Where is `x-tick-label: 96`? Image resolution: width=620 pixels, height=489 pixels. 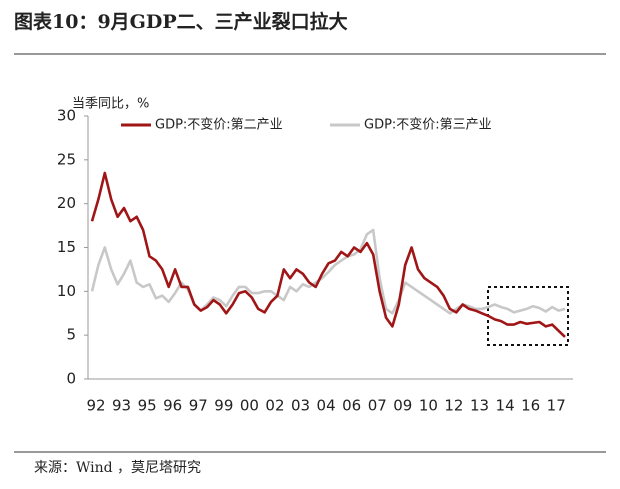 x-tick-label: 96 is located at coordinates (172, 406).